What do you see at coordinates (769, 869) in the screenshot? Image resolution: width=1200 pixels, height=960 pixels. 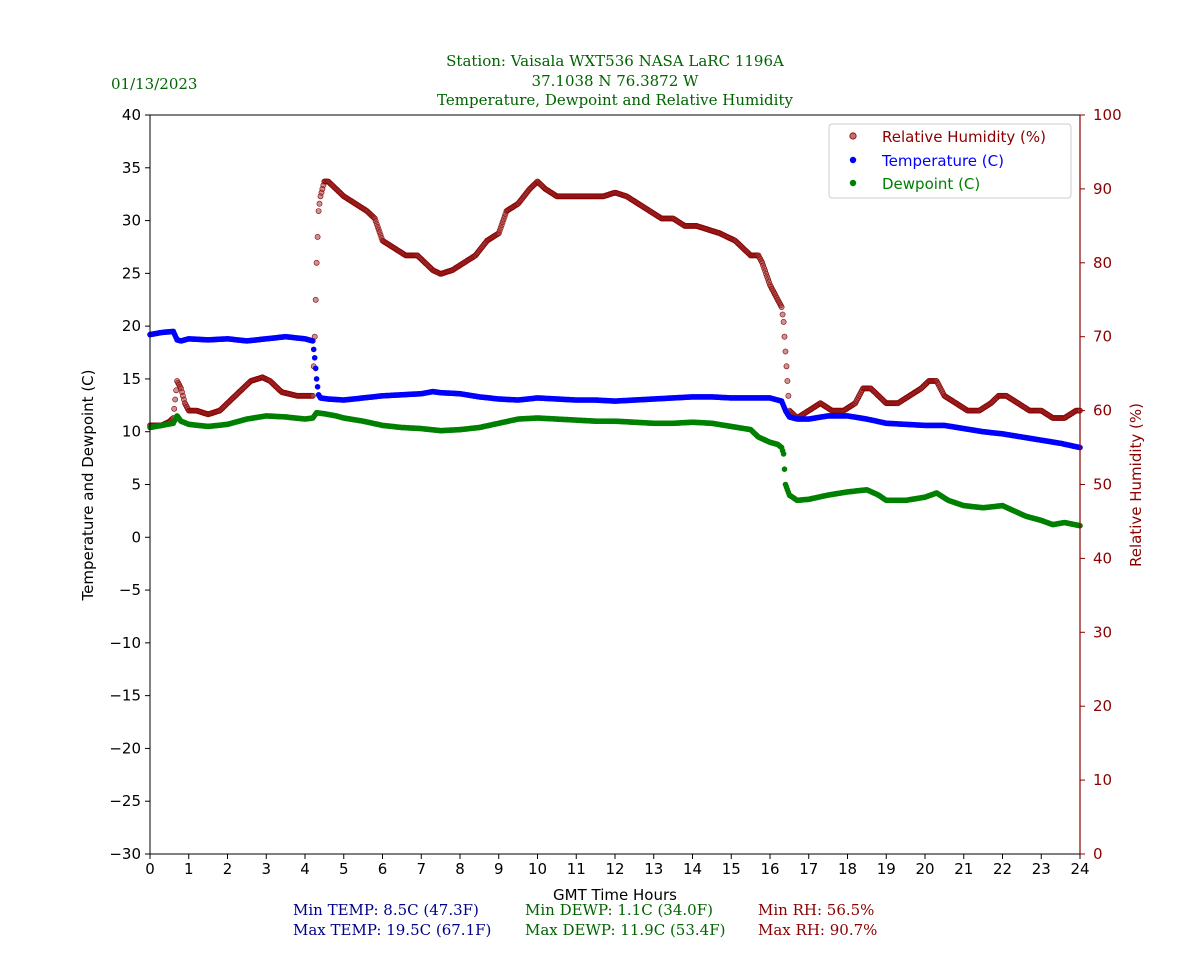 I see `x-tick-label: 16` at bounding box center [769, 869].